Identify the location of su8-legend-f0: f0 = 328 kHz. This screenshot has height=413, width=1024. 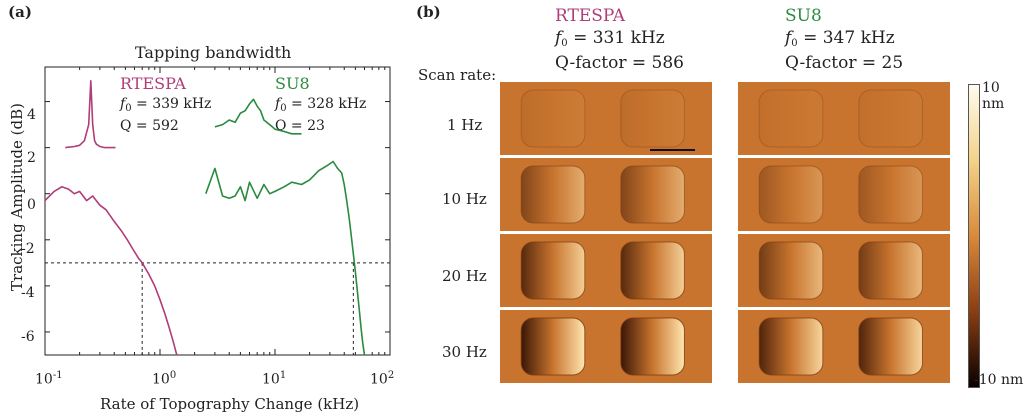
(321, 105).